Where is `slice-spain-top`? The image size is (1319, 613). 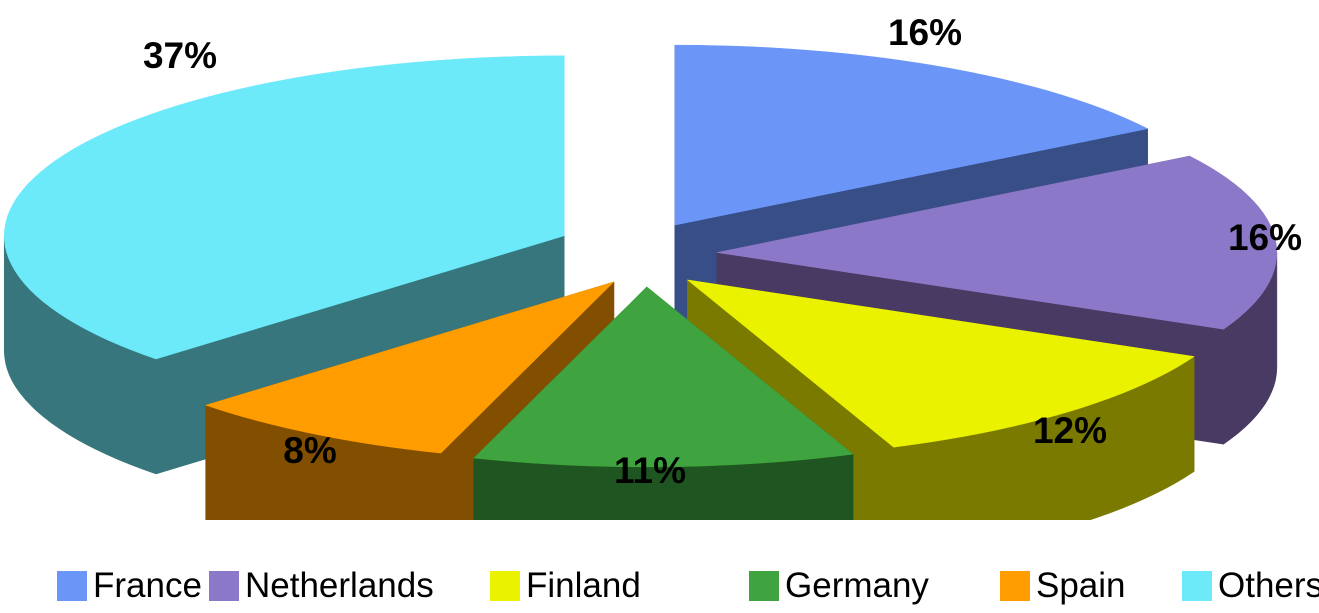
slice-spain-top is located at coordinates (409, 367).